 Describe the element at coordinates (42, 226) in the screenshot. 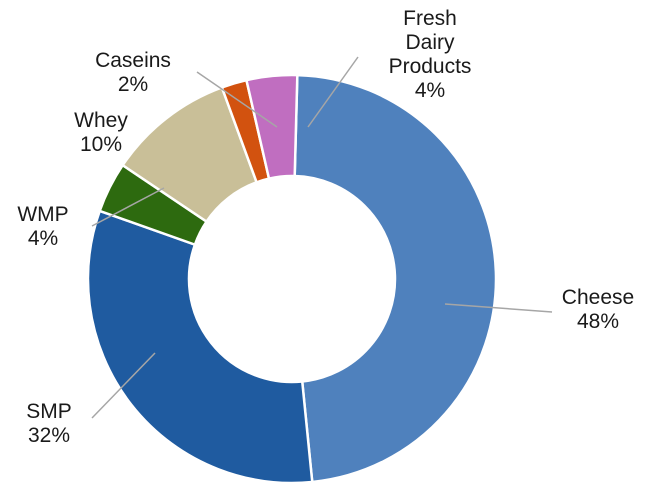

I see `label-wmp: WMP 4%` at that location.